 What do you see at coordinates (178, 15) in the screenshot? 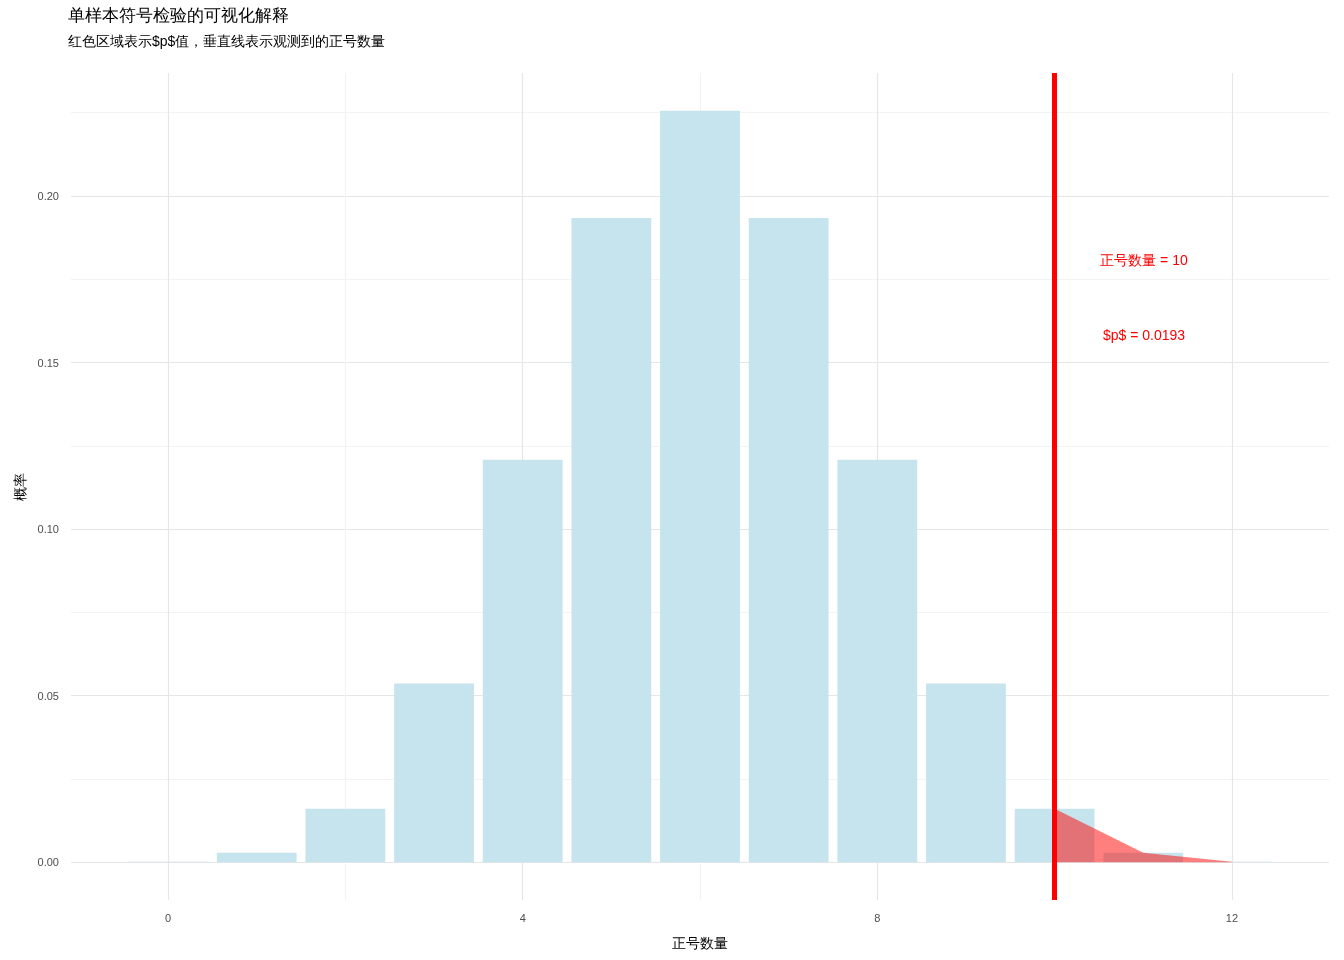
I see `chart-title: 单样本符号检验的可视化解释` at bounding box center [178, 15].